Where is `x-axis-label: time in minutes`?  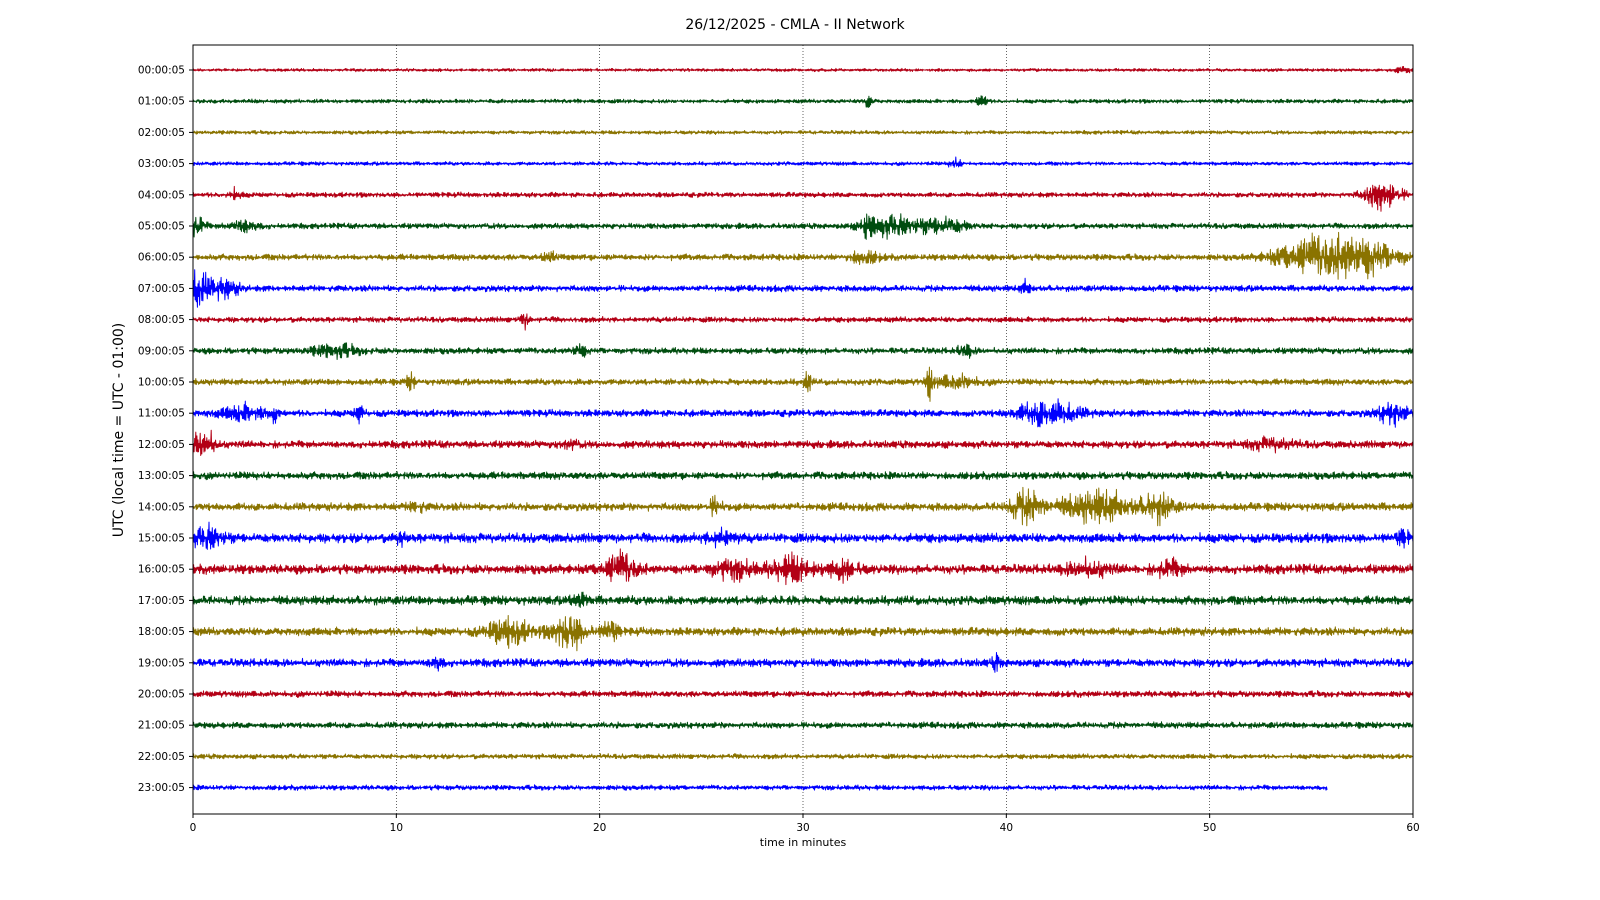 x-axis-label: time in minutes is located at coordinates (803, 842).